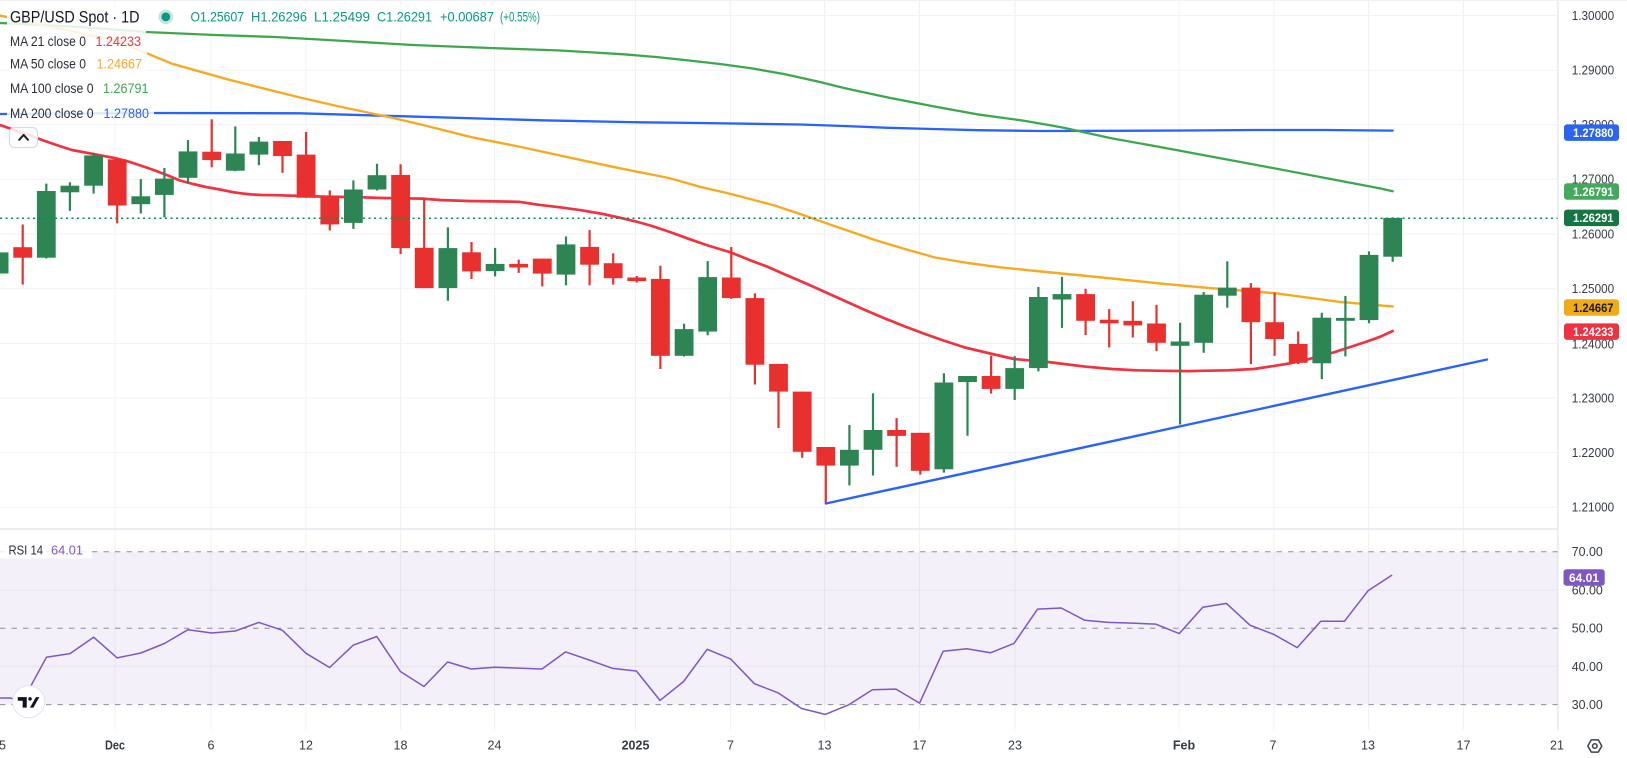 This screenshot has width=1627, height=758. Describe the element at coordinates (1557, 746) in the screenshot. I see `svg-text: 21` at that location.